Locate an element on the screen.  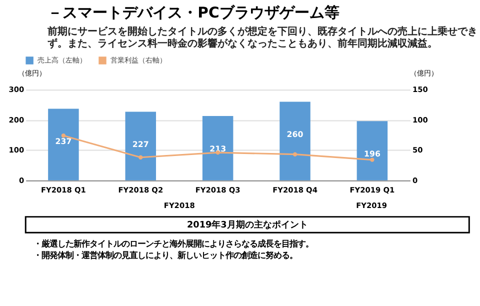
data-label: 260 is located at coordinates (295, 135).